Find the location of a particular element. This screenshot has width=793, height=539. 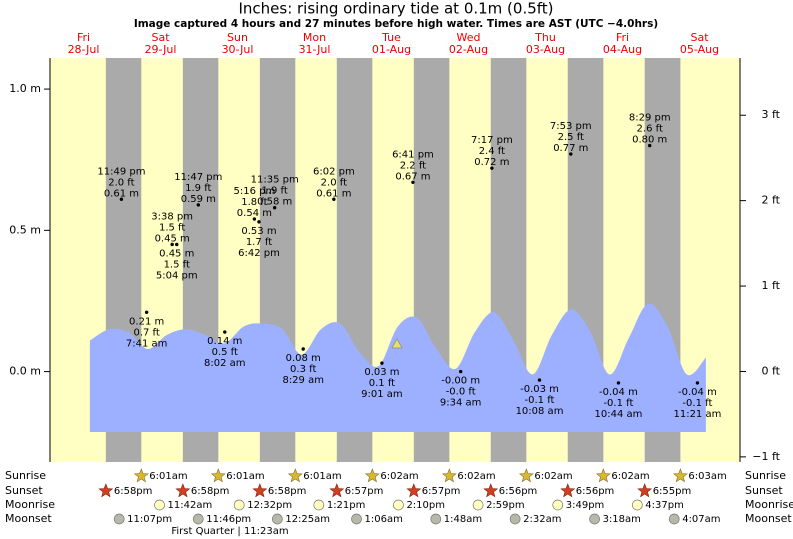

row-label-right: Sunrise is located at coordinates (765, 475).